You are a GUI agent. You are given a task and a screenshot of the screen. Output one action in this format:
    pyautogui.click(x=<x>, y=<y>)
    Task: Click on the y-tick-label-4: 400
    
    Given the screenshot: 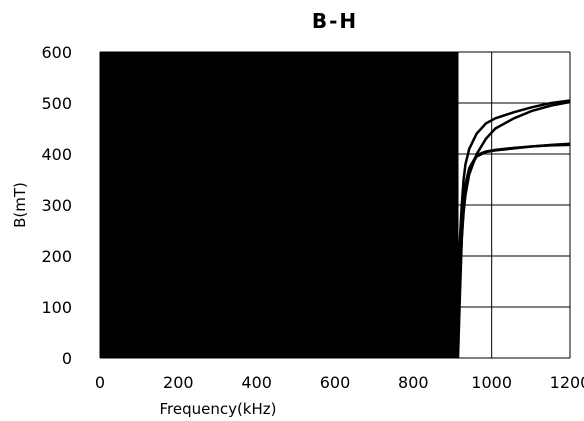 What is the action you would take?
    pyautogui.click(x=56, y=154)
    